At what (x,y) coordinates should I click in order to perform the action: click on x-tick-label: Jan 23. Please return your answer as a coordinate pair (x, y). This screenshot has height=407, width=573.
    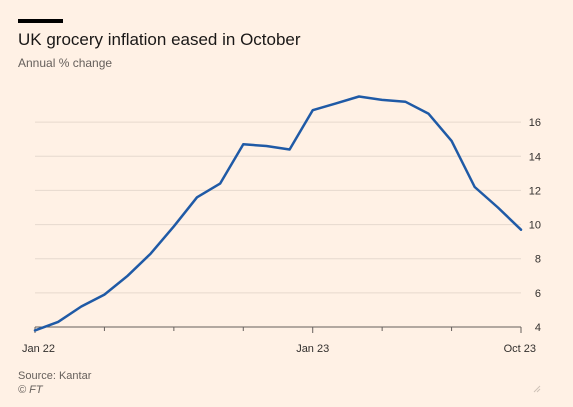
    Looking at the image, I should click on (312, 349).